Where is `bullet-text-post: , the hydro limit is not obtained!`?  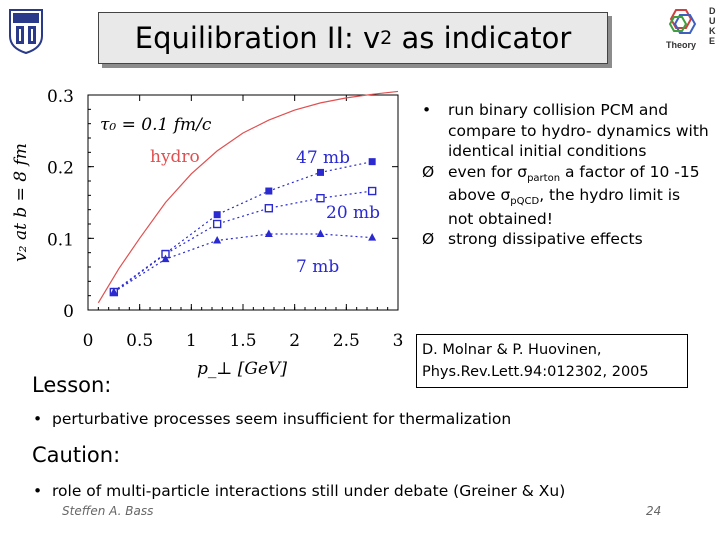
bullet-text-post: , the hydro limit is not obtained! is located at coordinates (564, 207).